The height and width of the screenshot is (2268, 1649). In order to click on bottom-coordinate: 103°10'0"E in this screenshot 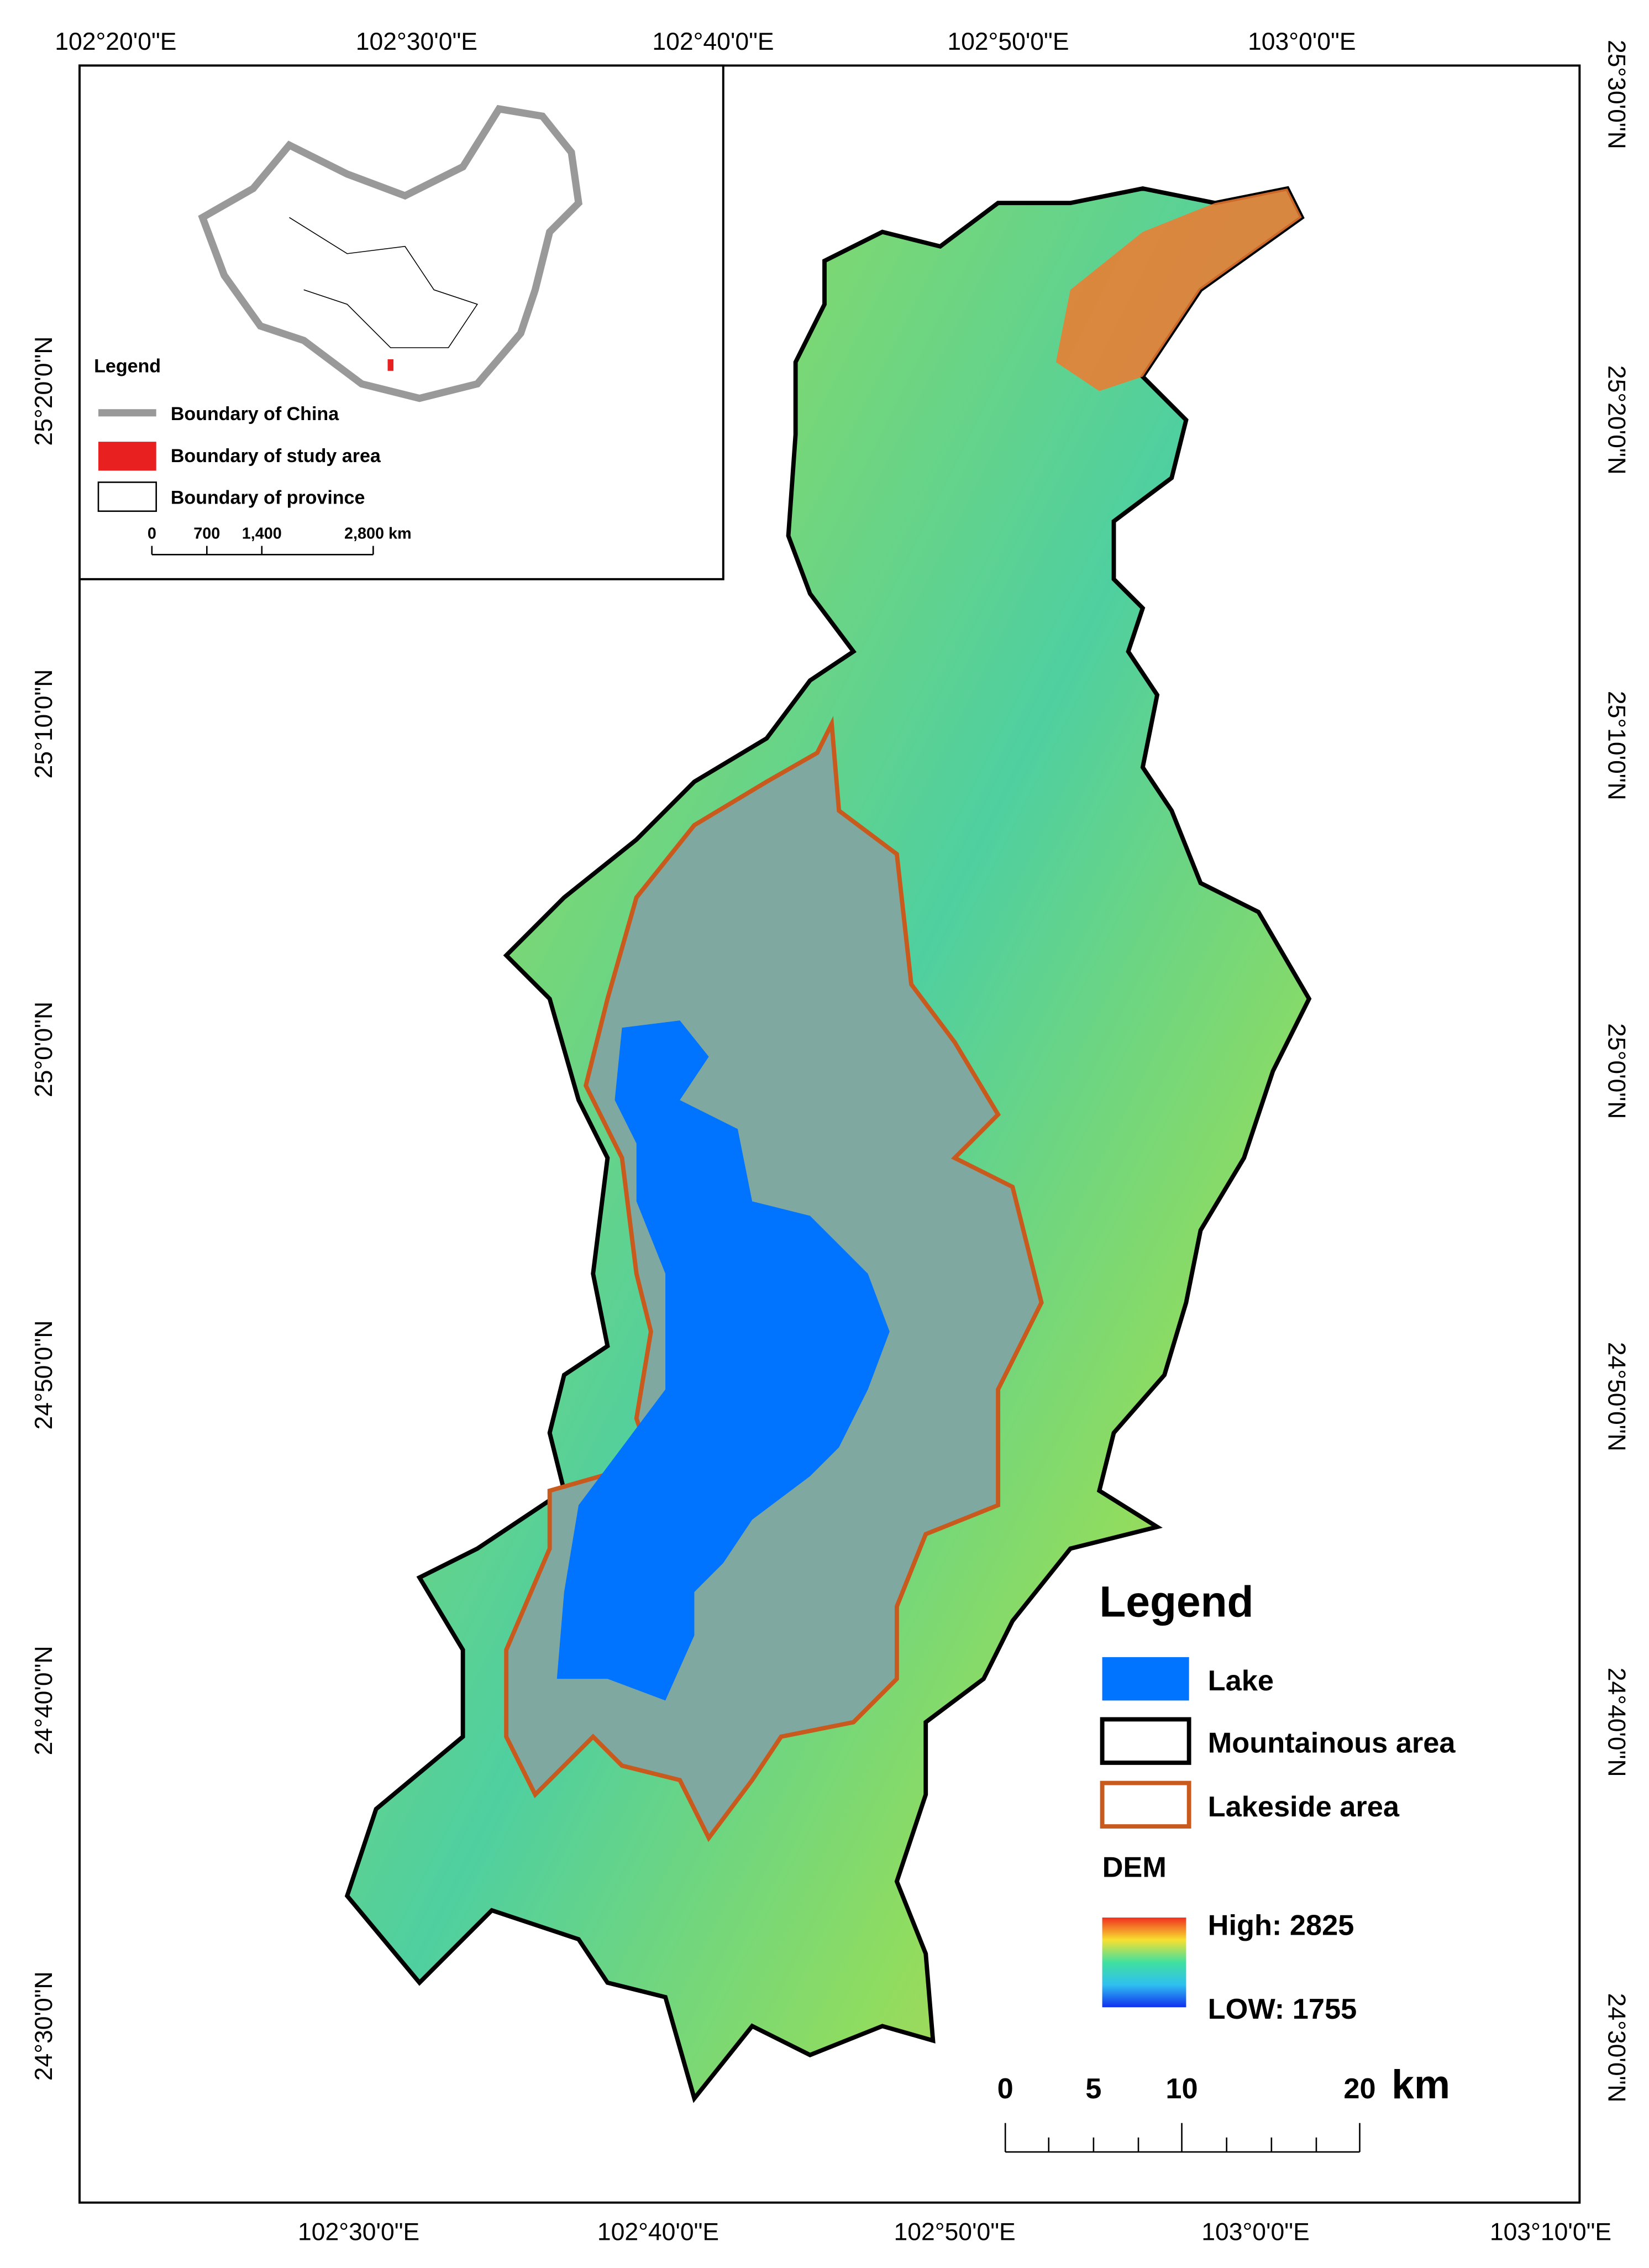, I will do `click(1550, 2232)`.